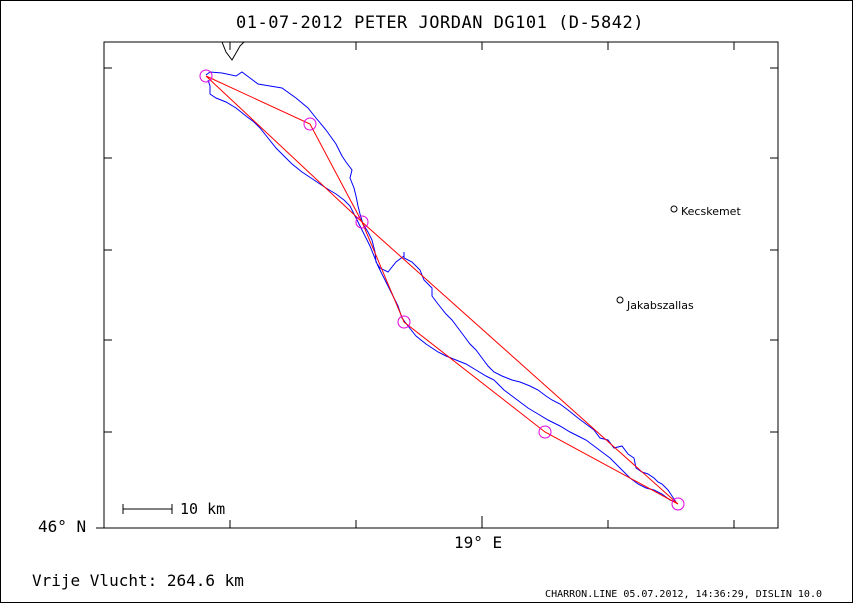 This screenshot has height=603, width=853. What do you see at coordinates (62, 526) in the screenshot?
I see `latitude-label: 46° N` at bounding box center [62, 526].